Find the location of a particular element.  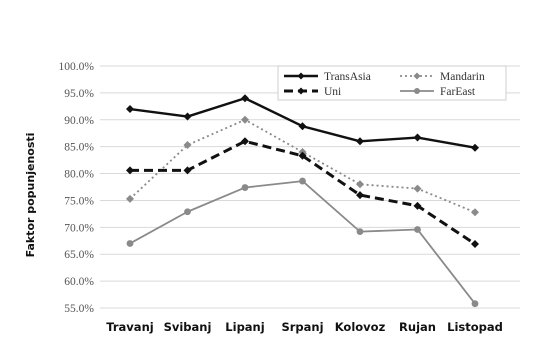

y-axis-label: Faktor popunjenosti is located at coordinates (30, 195).